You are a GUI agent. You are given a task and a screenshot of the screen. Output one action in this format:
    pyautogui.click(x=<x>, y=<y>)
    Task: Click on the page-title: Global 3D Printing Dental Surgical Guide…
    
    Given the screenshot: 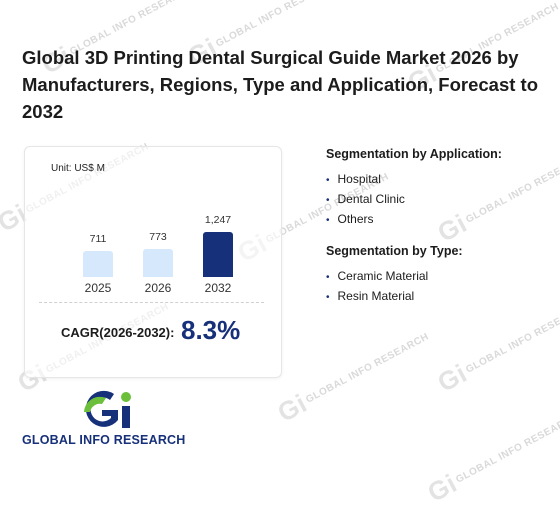 What is the action you would take?
    pyautogui.click(x=280, y=84)
    